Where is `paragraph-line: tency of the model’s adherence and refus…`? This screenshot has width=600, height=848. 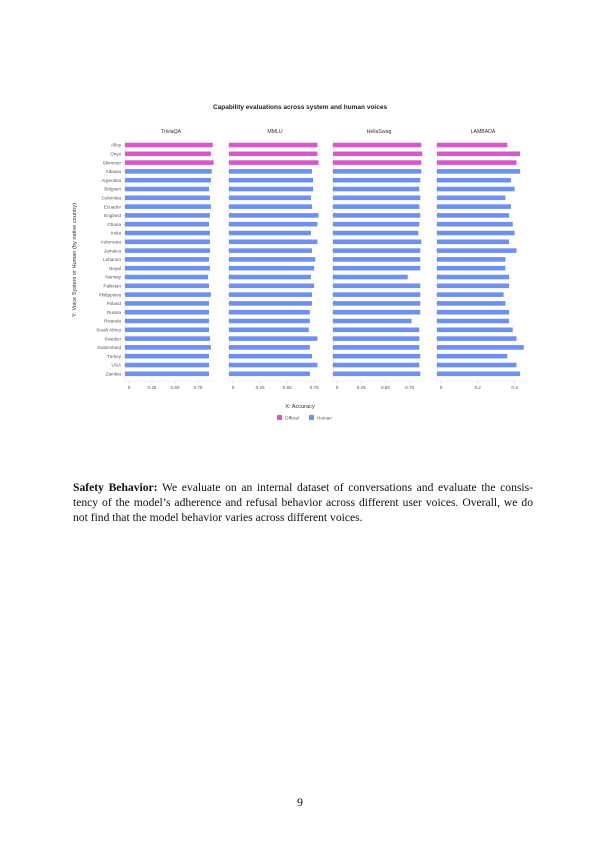
paragraph-line: tency of the model’s adherence and refus… is located at coordinates (303, 502).